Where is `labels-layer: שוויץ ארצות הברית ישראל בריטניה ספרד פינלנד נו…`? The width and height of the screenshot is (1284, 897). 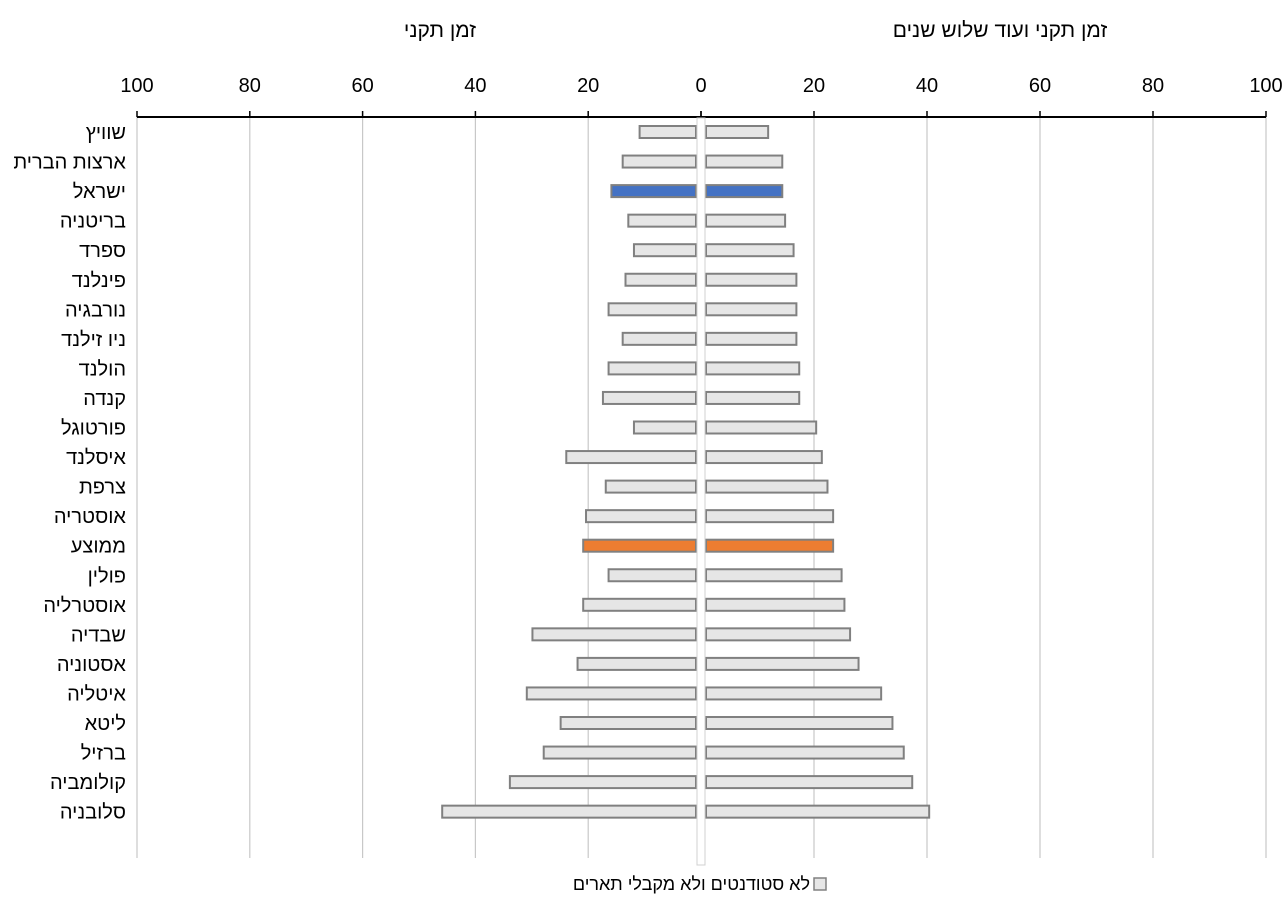
labels-layer: שוויץ ארצות הברית ישראל בריטניה ספרד פינלנד נו… is located at coordinates (69, 473).